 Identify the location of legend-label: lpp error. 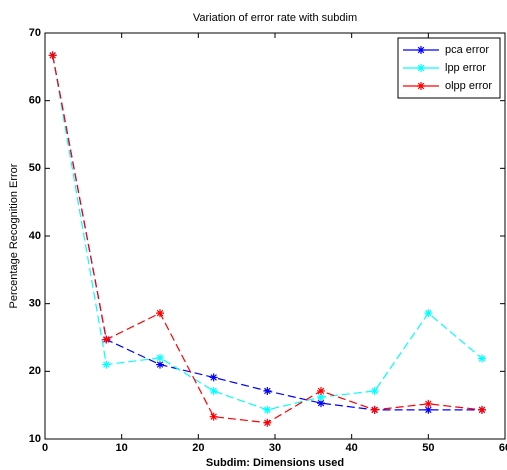
(465, 68).